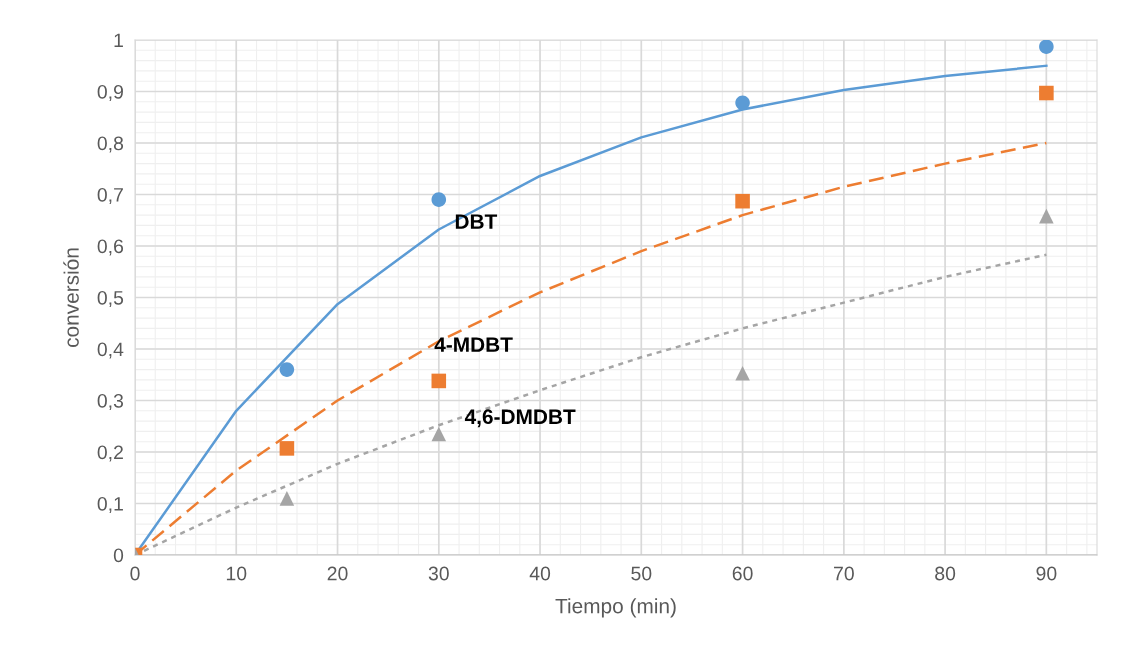 The image size is (1123, 667). Describe the element at coordinates (110, 144) in the screenshot. I see `y-tick-label: 0,8` at that location.